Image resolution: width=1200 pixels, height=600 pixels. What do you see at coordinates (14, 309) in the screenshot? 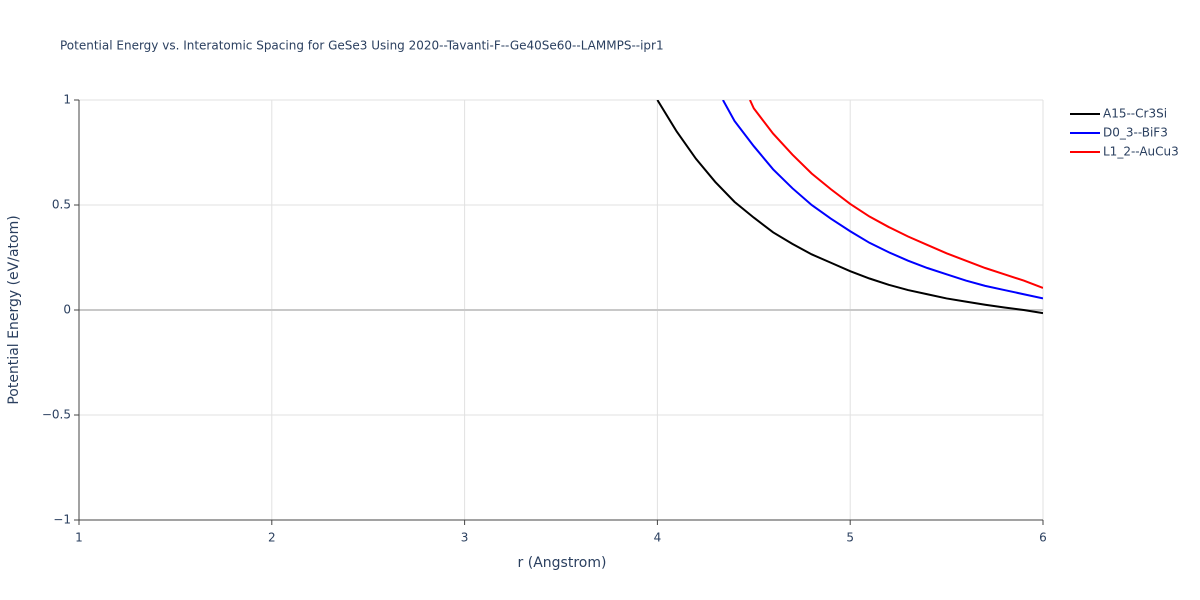
I see `y-axis-label: Potential Energy (eV/atom)` at bounding box center [14, 309].